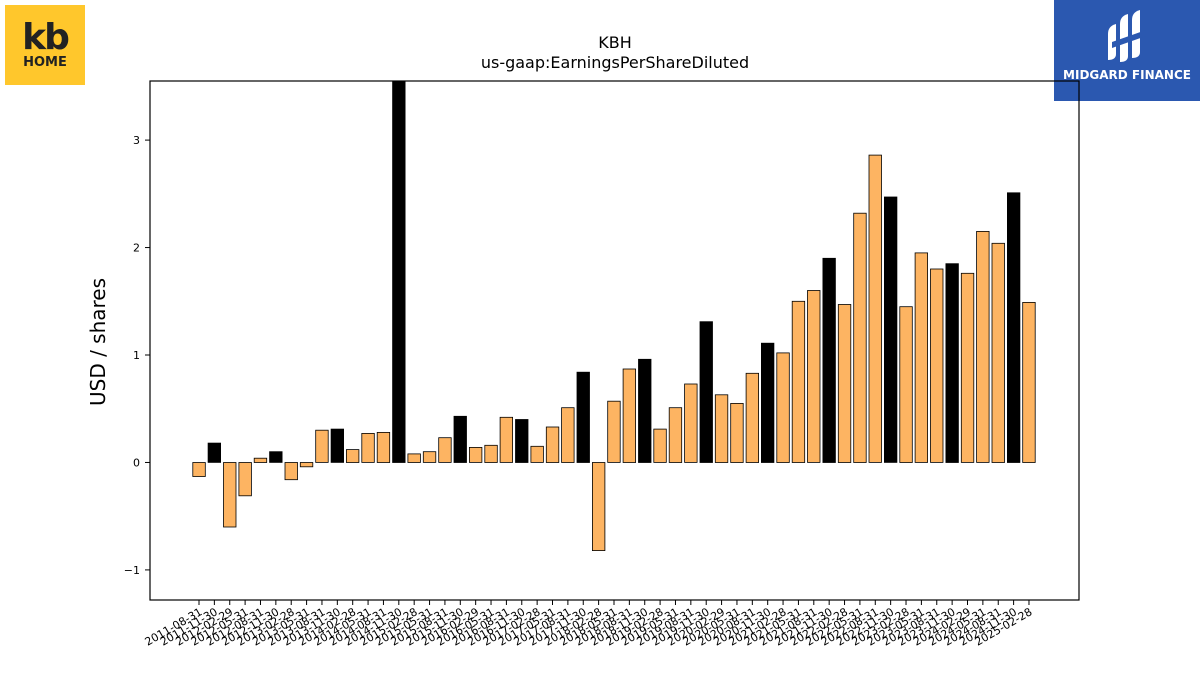 Image resolution: width=1200 pixels, height=675 pixels. I want to click on y-axis: −1 0 1 2 3, so click(137, 355).